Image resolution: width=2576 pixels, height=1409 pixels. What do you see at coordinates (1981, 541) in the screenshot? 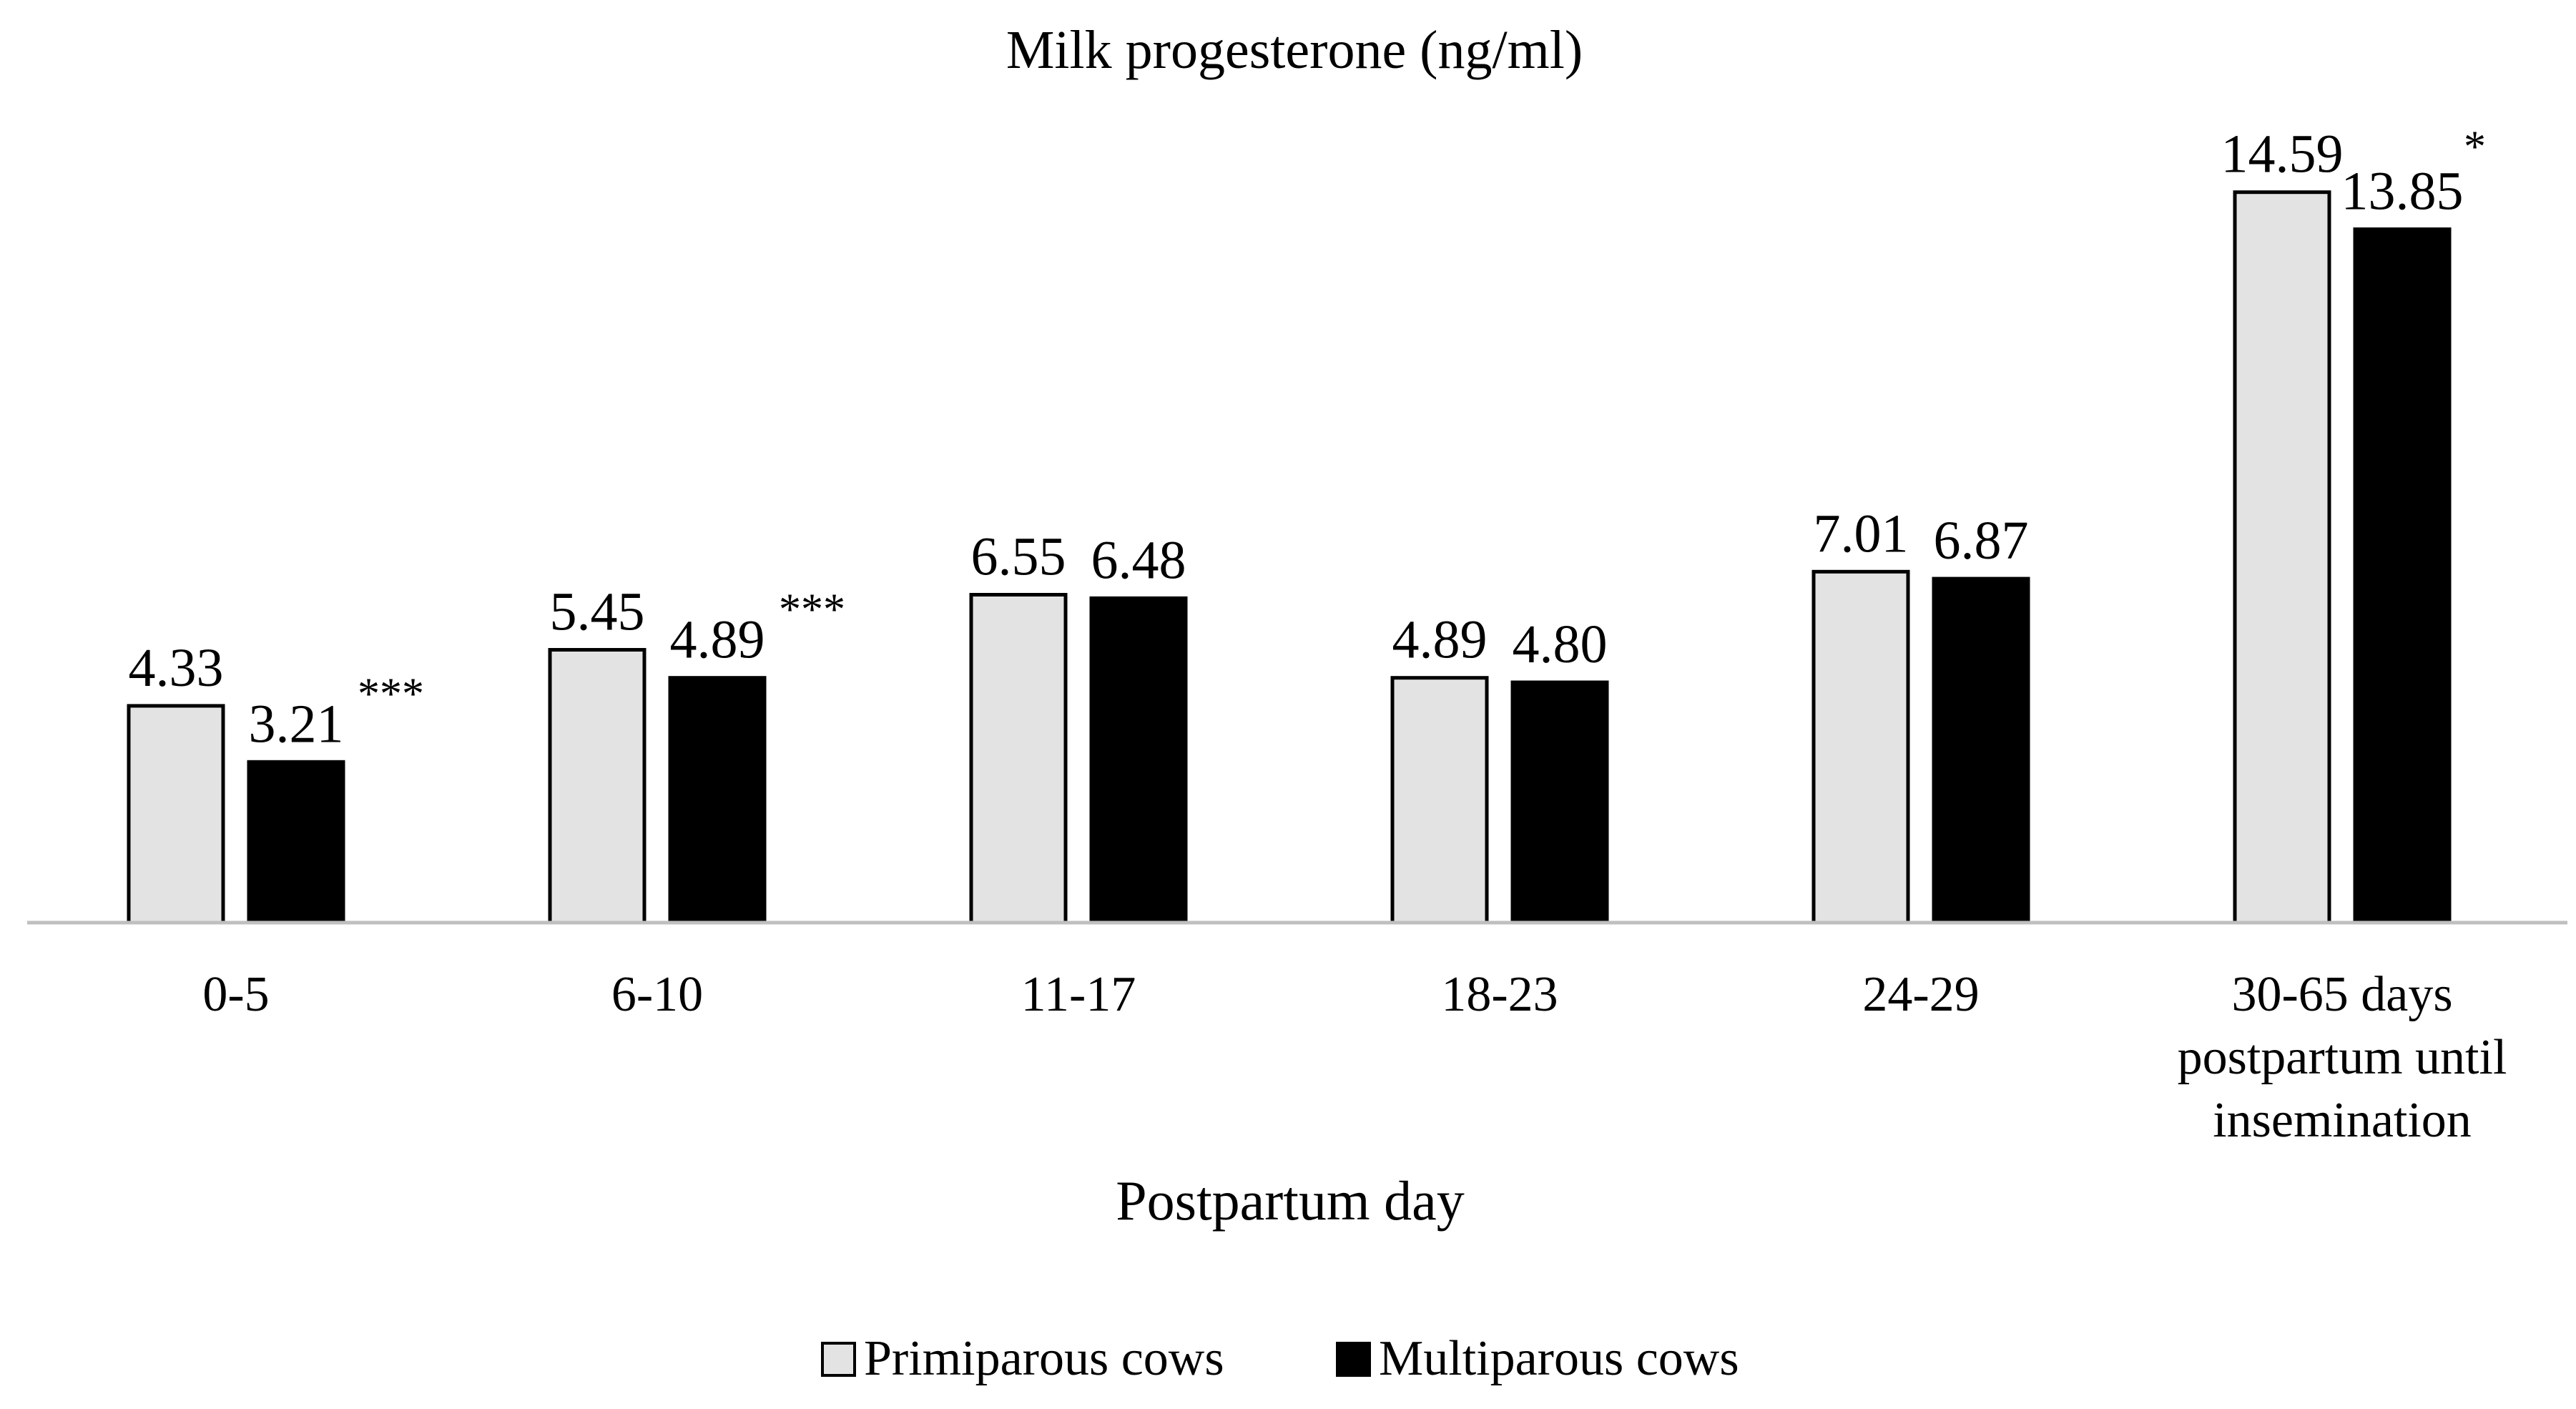
I see `data-label-multiparous: 6.87` at bounding box center [1981, 541].